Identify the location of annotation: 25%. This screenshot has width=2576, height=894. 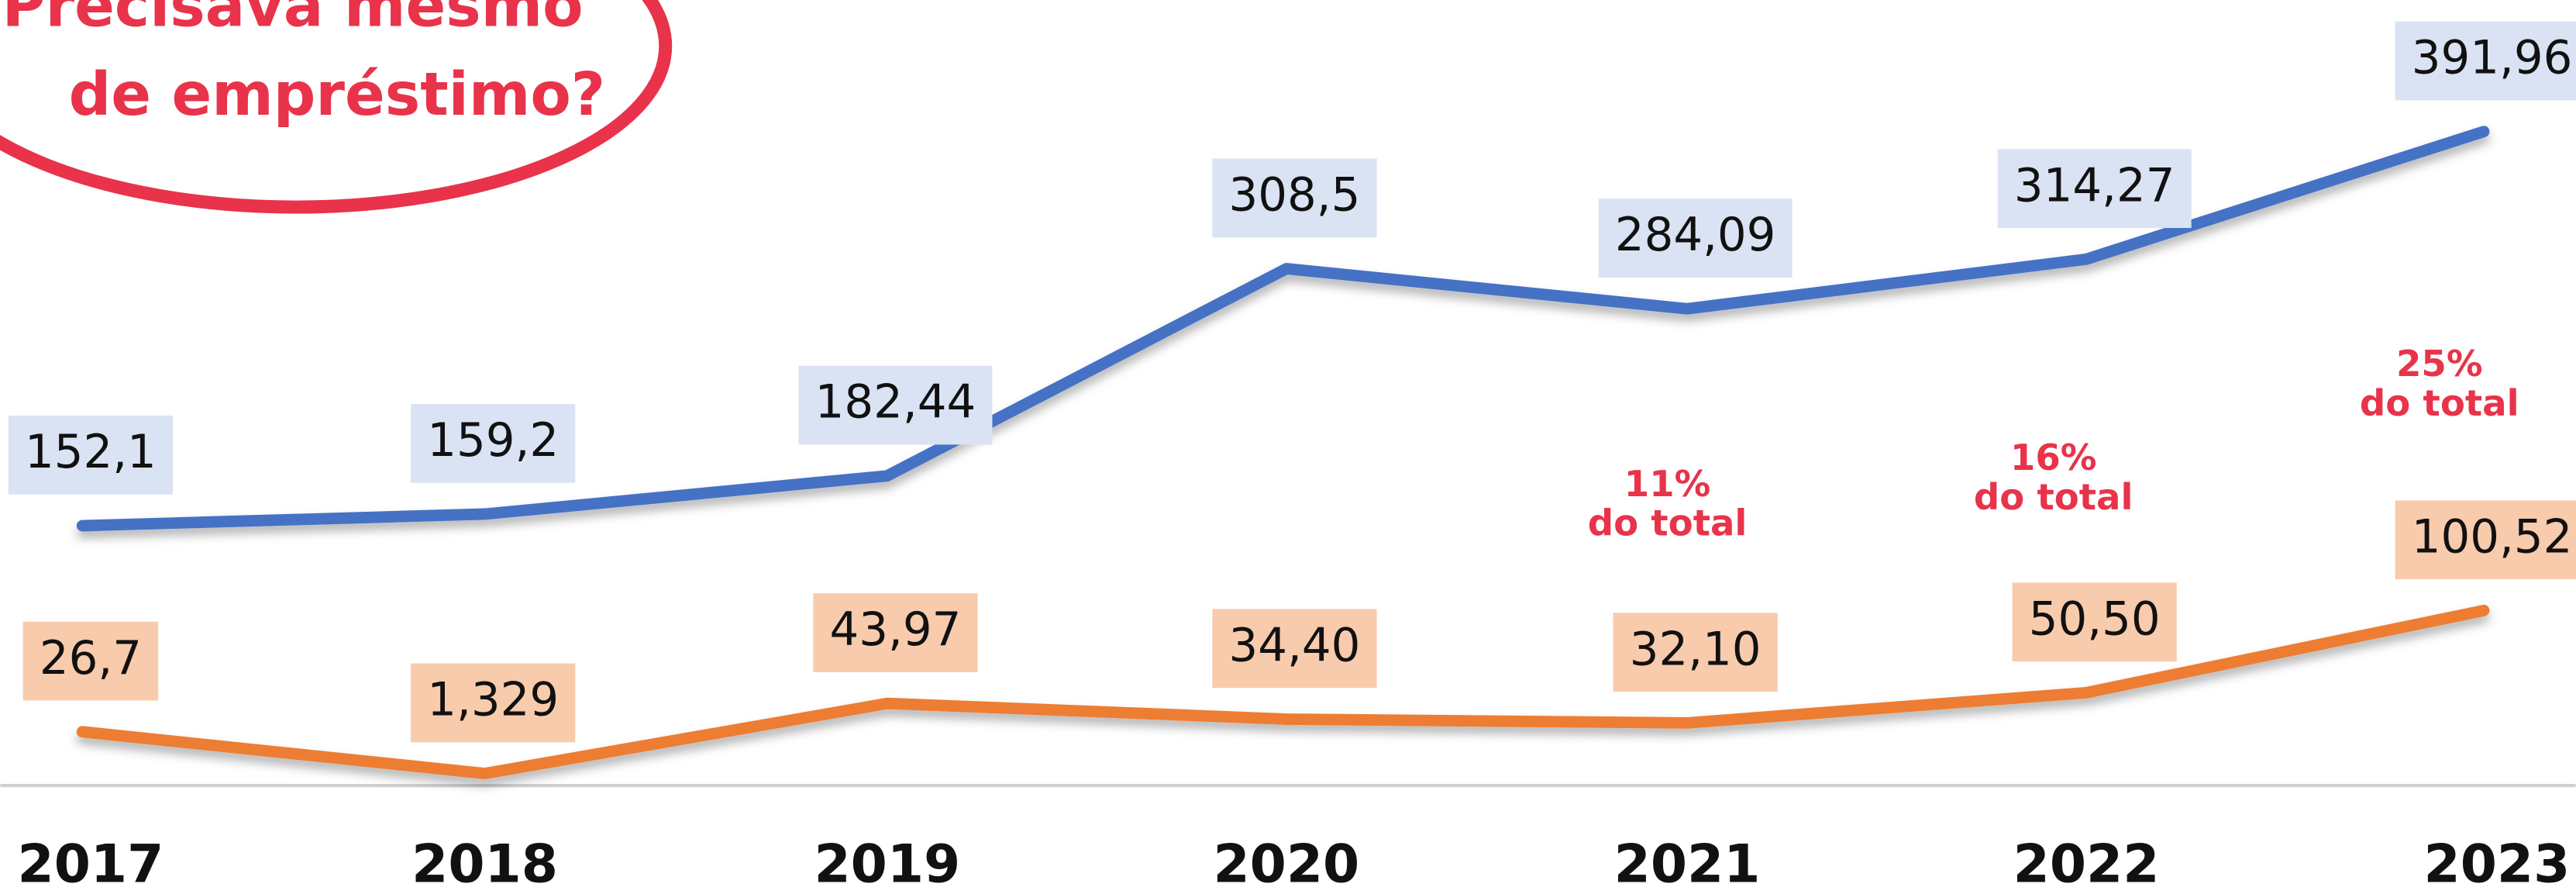
(2439, 364).